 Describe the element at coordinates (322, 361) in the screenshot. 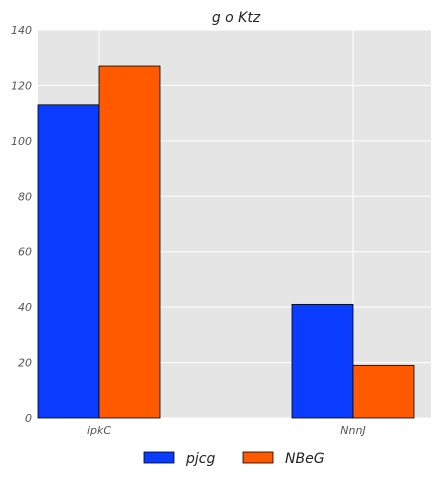

I see `bar-pjcg-NnnJ` at that location.